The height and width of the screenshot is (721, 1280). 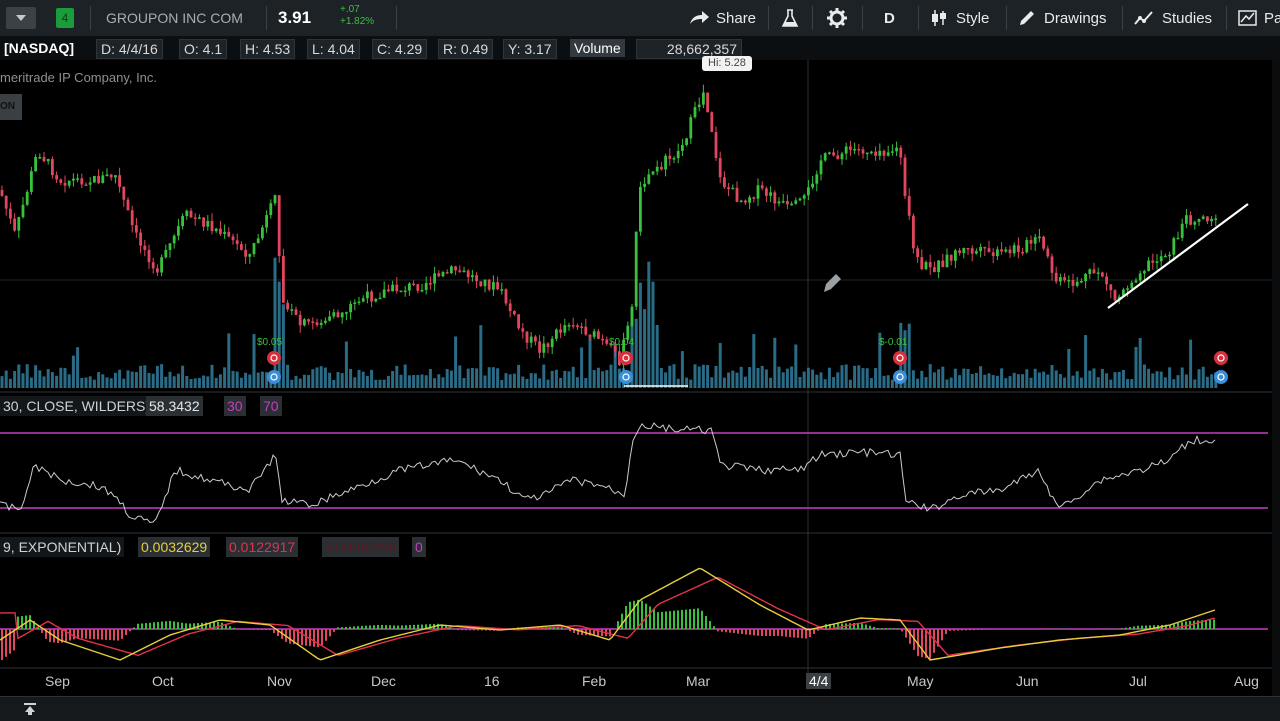 I want to click on company-logo-badge: ON, so click(x=11, y=107).